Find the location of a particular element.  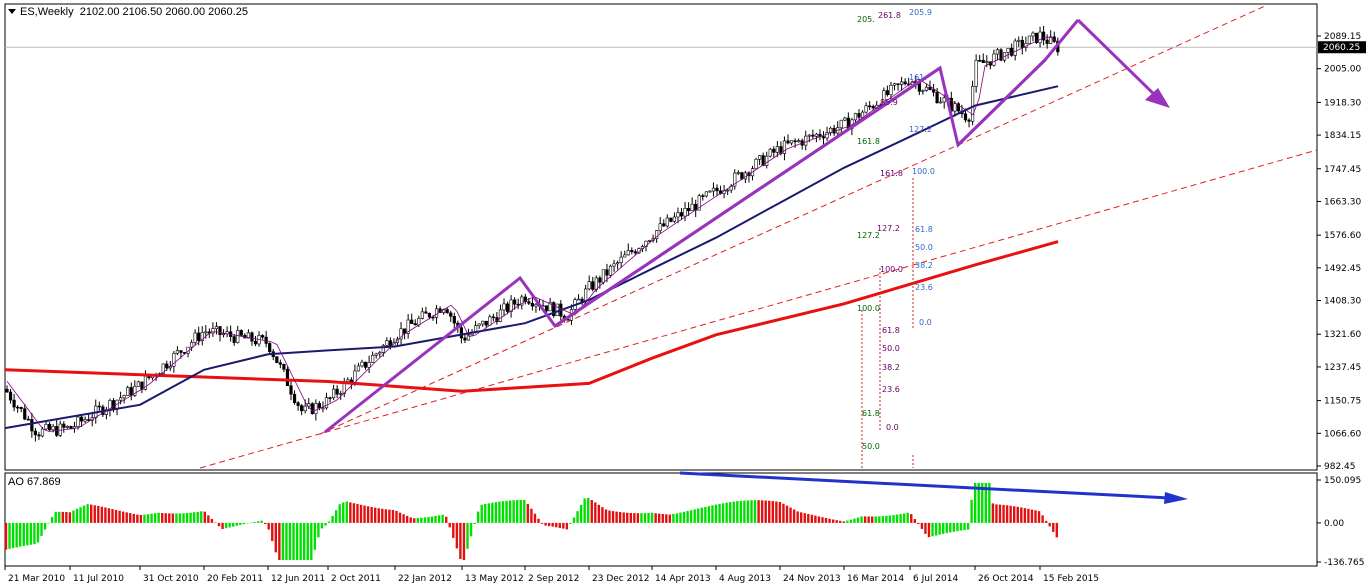

fib-label-purple: 38.2 is located at coordinates (891, 367).